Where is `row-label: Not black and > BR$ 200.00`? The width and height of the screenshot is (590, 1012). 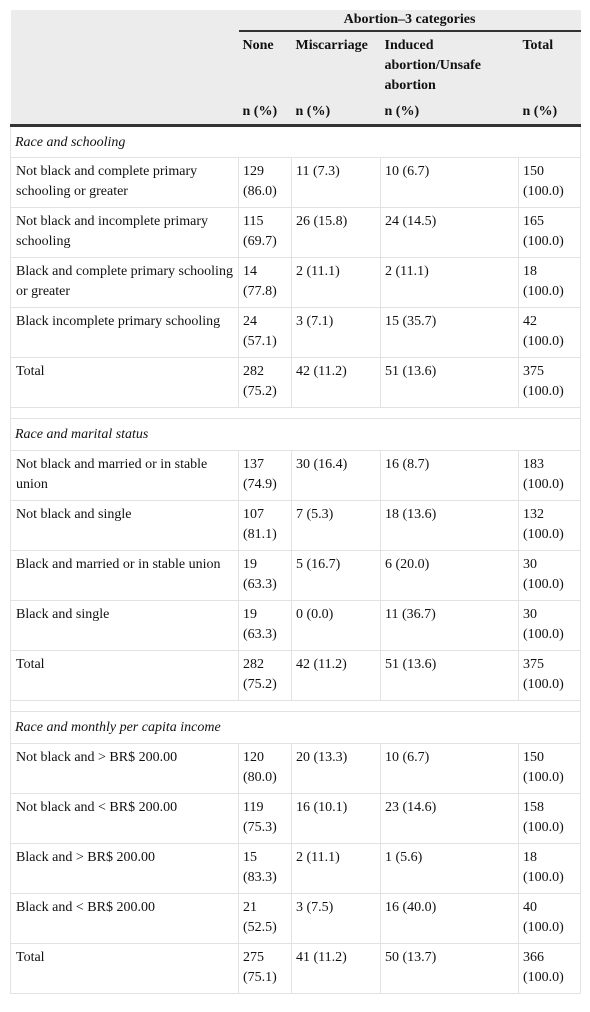
row-label: Not black and > BR$ 200.00 is located at coordinates (124, 768).